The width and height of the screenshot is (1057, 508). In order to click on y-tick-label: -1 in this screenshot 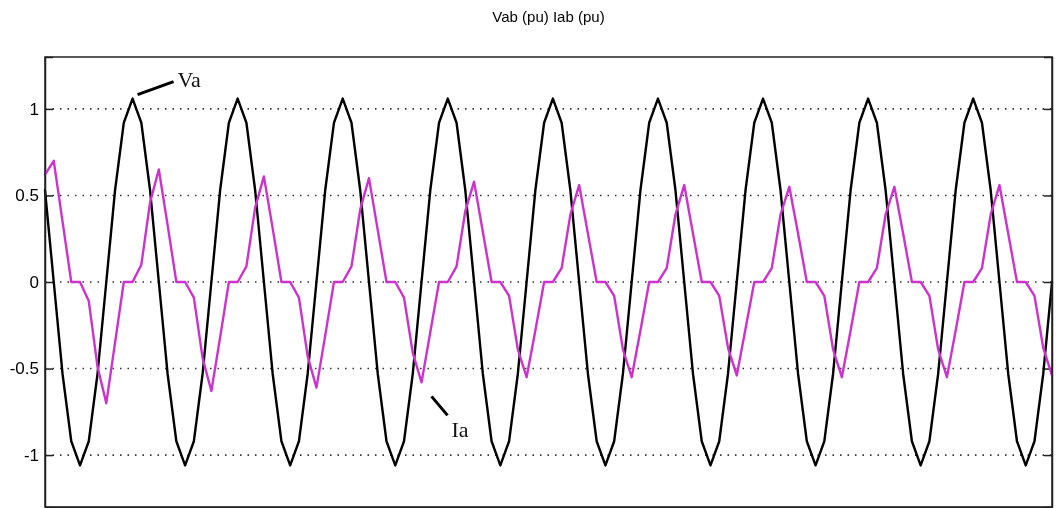, I will do `click(31, 456)`.